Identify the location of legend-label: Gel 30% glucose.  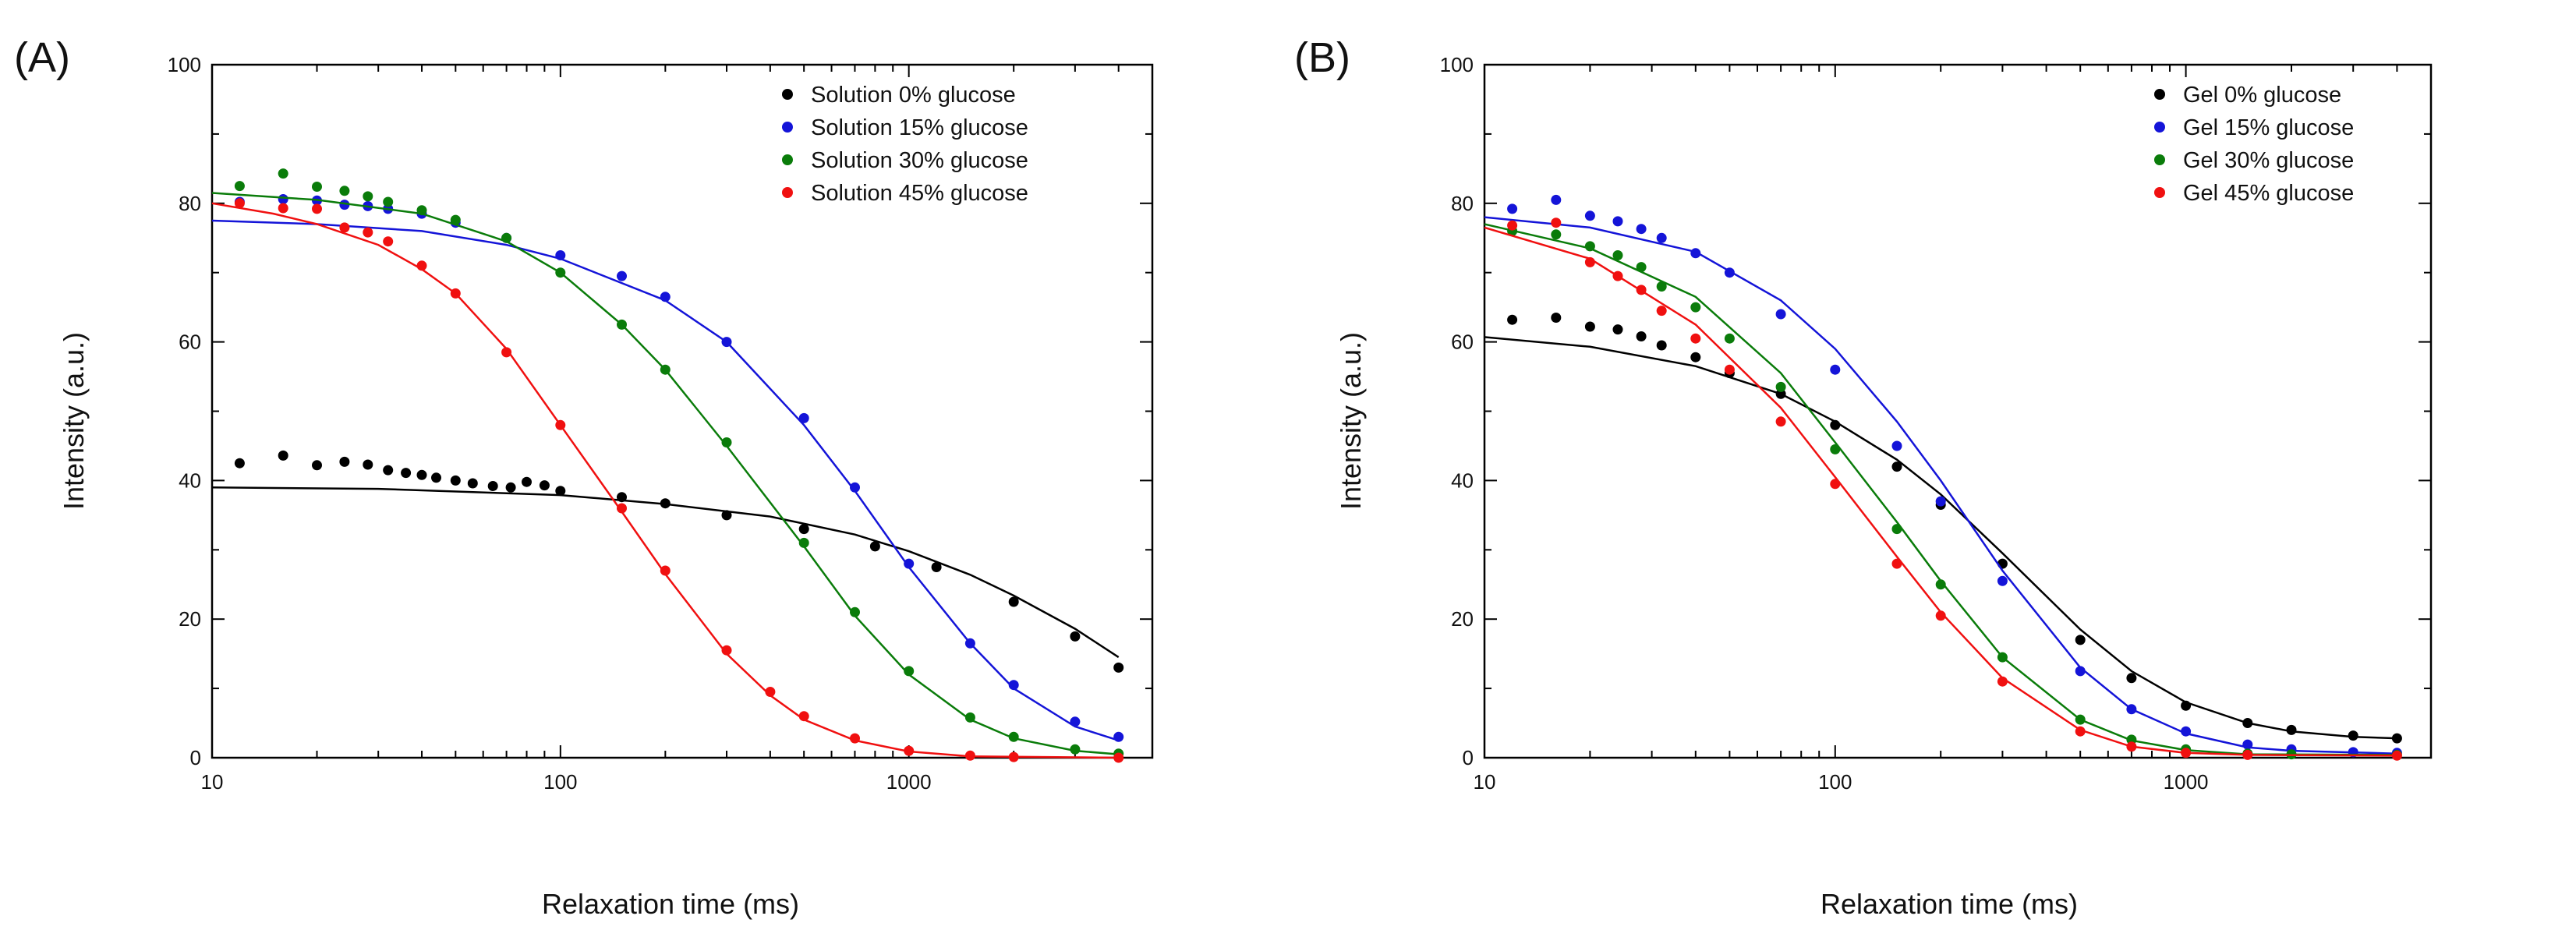
(2268, 160).